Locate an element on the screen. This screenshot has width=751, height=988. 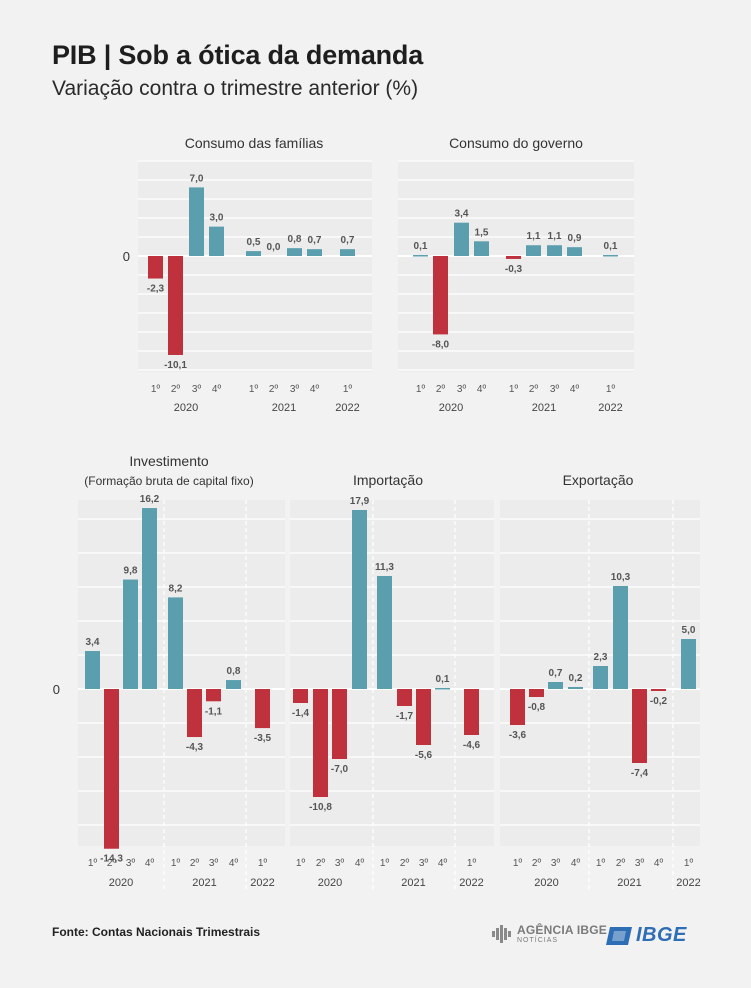
panel2-data-label: -8,0 is located at coordinates (441, 344).